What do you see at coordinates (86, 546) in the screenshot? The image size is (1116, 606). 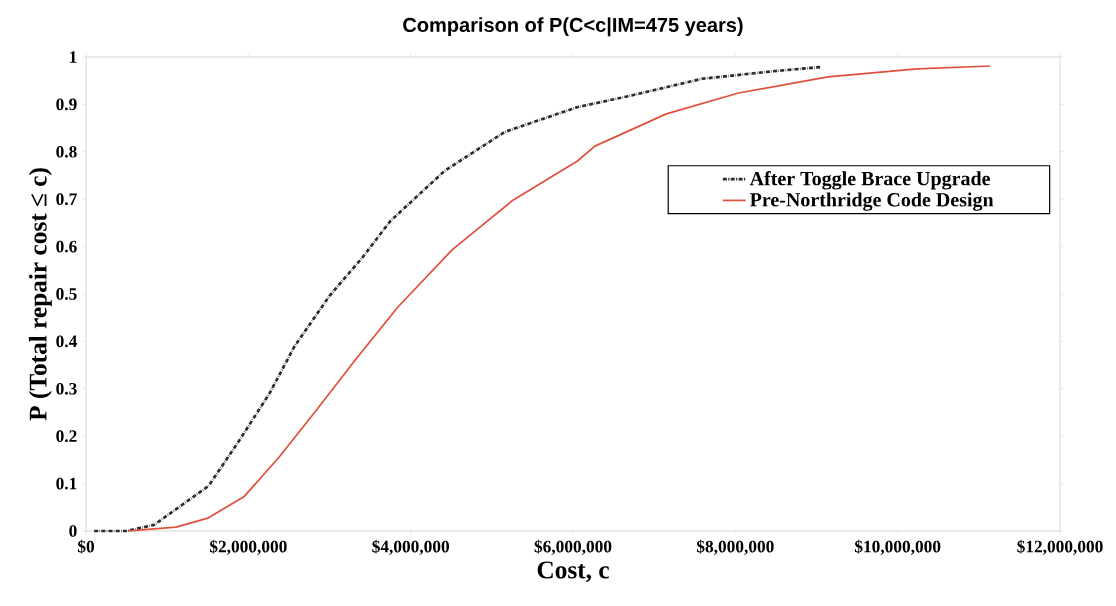 I see `x-tick-label: $0` at bounding box center [86, 546].